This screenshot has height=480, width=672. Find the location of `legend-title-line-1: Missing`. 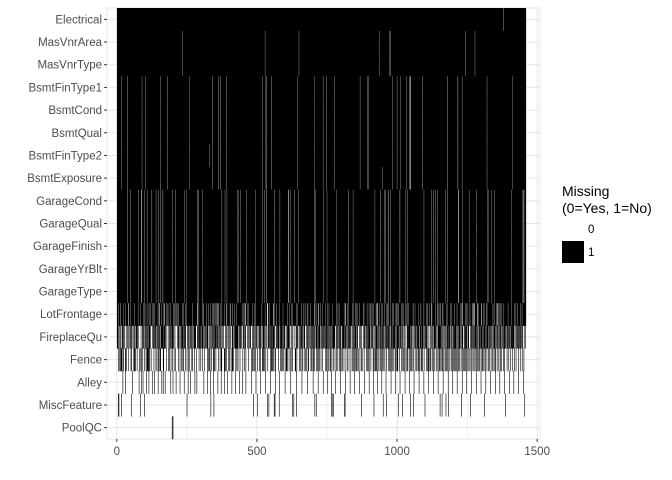

legend-title-line-1: Missing is located at coordinates (585, 191).